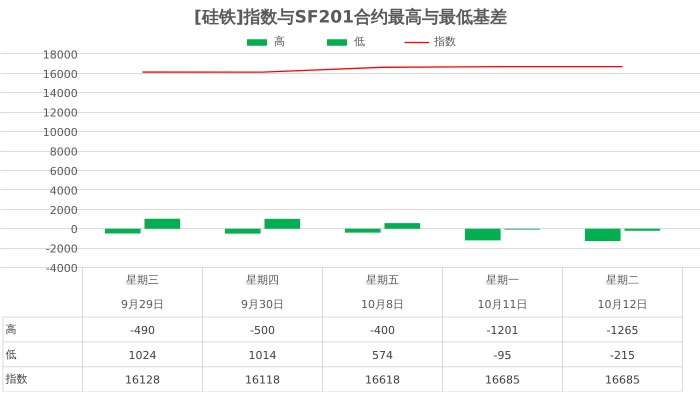  What do you see at coordinates (60, 93) in the screenshot?
I see `y-tick-label: 14000` at bounding box center [60, 93].